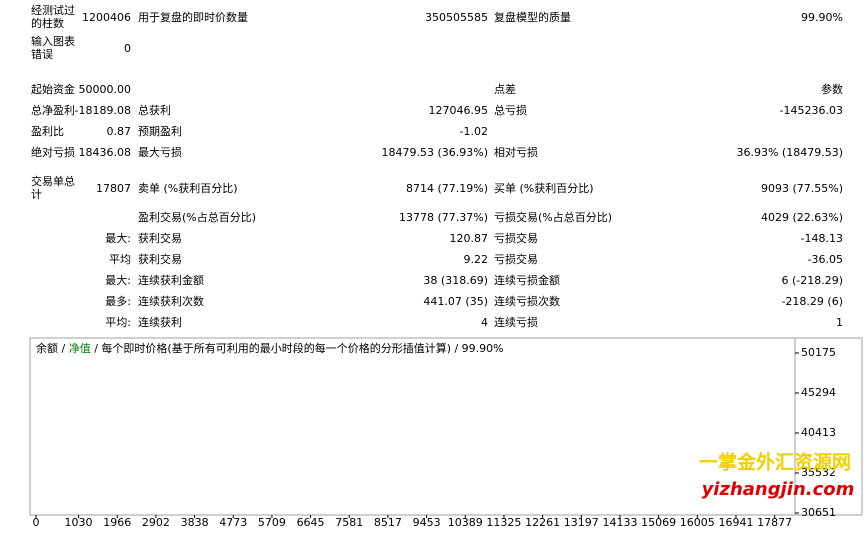 The width and height of the screenshot is (868, 538). What do you see at coordinates (774, 522) in the screenshot?
I see `x-tick-label: 17877` at bounding box center [774, 522].